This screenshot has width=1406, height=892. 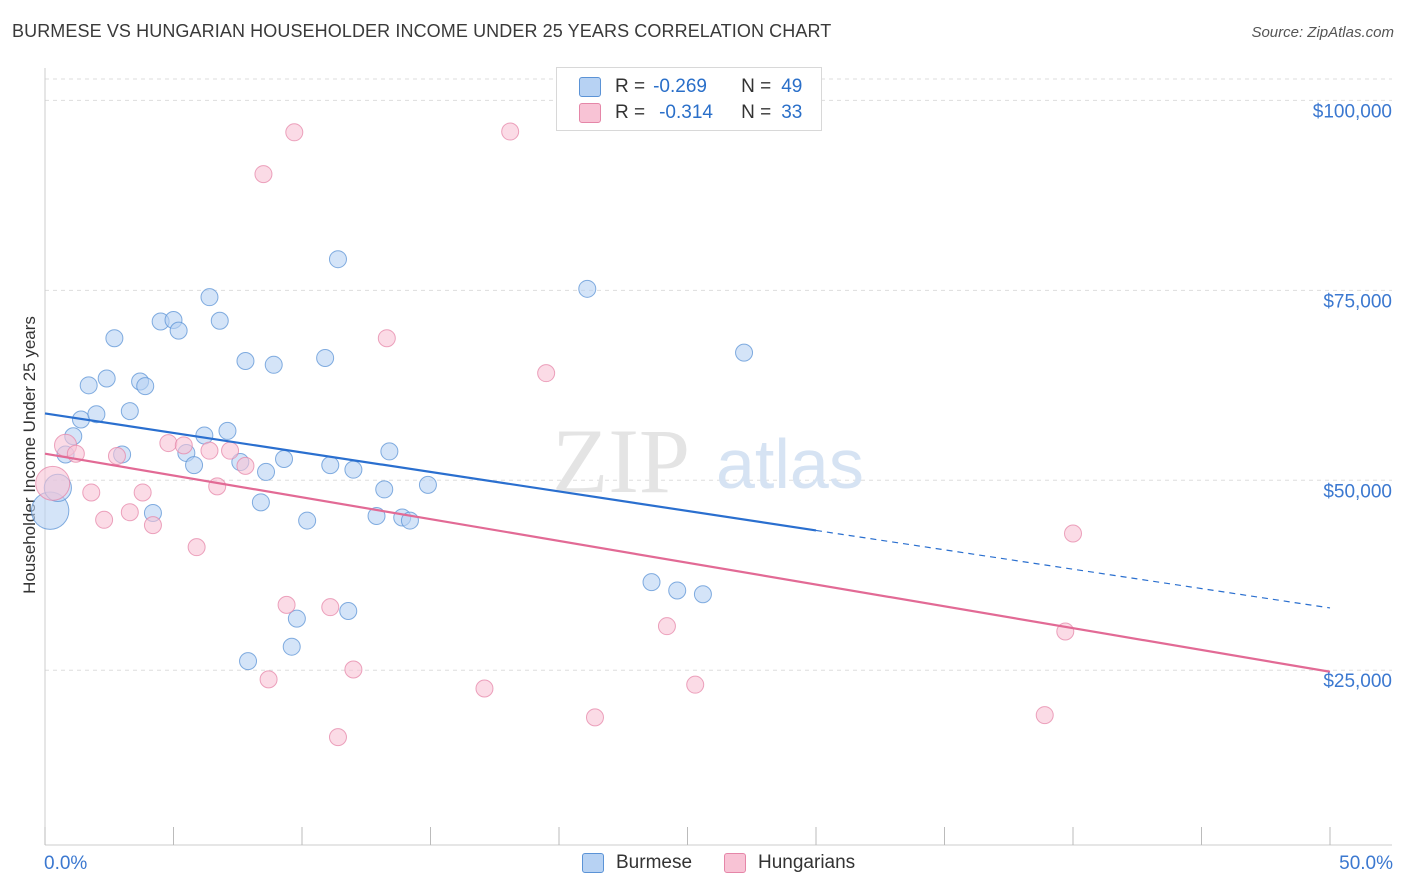 What do you see at coordinates (792, 112) in the screenshot?
I see `n-value: 33` at bounding box center [792, 112].